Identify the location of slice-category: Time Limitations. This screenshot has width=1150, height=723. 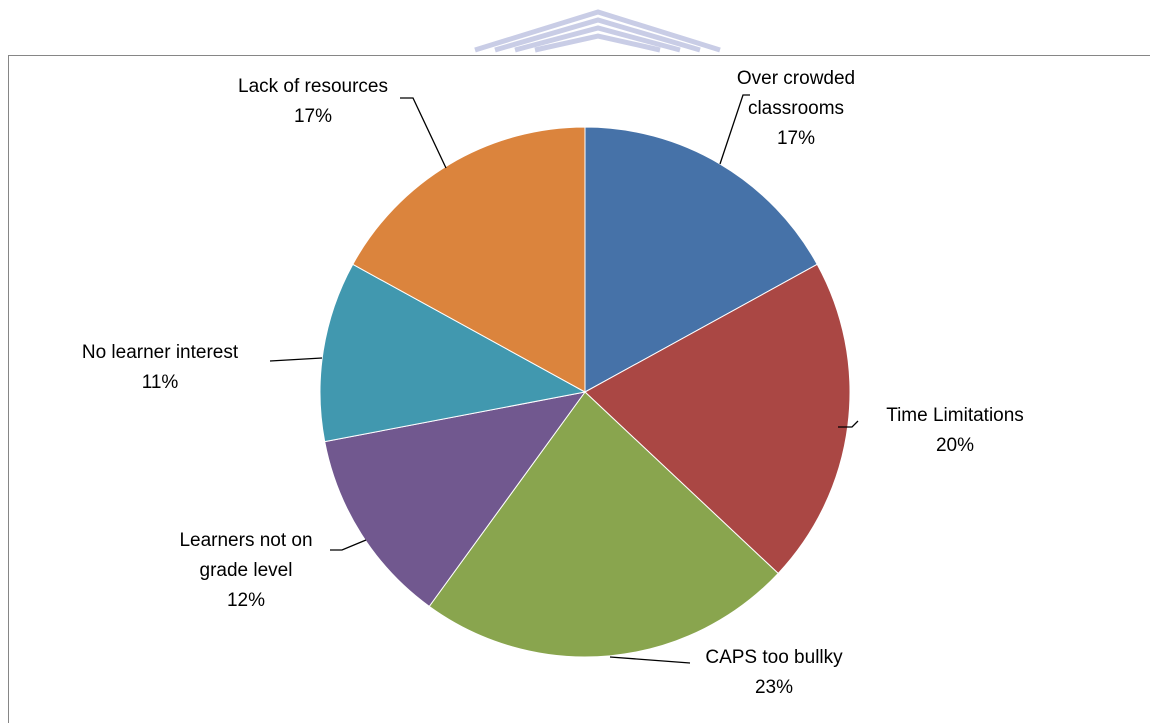
(955, 415).